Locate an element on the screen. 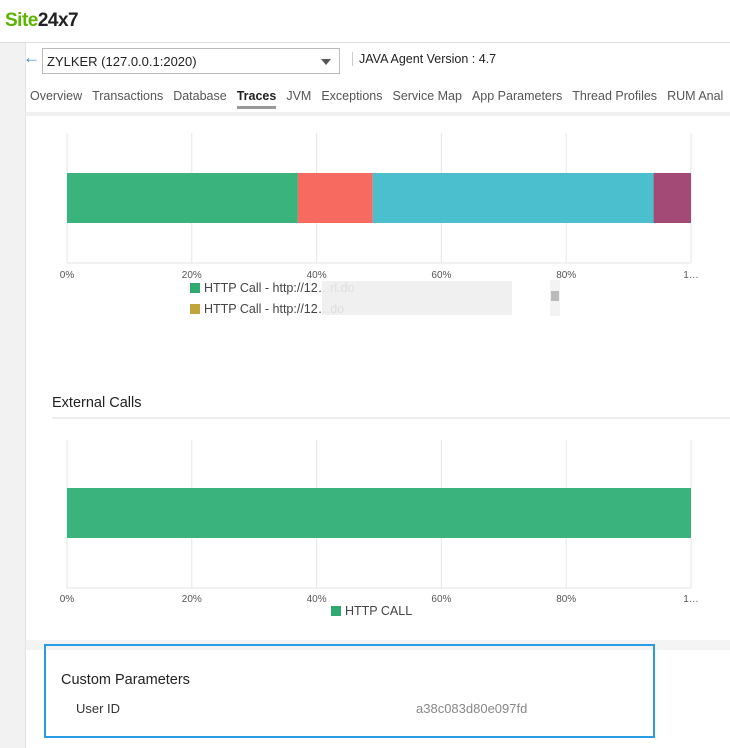 The width and height of the screenshot is (730, 748). tab: Database is located at coordinates (200, 96).